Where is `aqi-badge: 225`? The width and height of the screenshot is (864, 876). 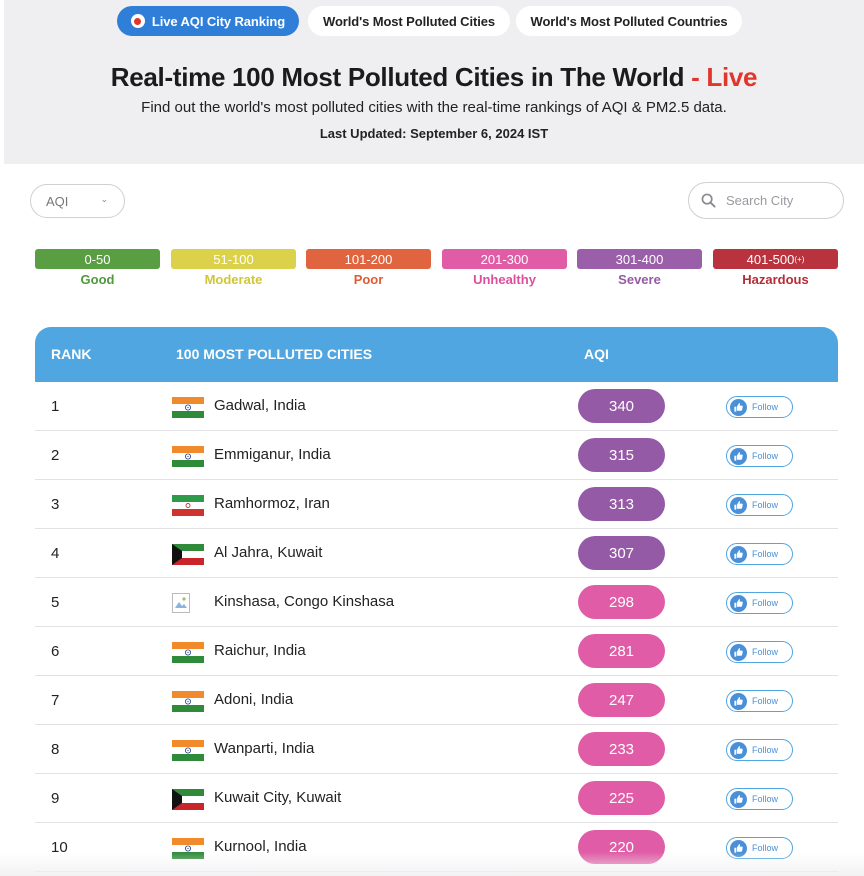
aqi-badge: 225 is located at coordinates (621, 798).